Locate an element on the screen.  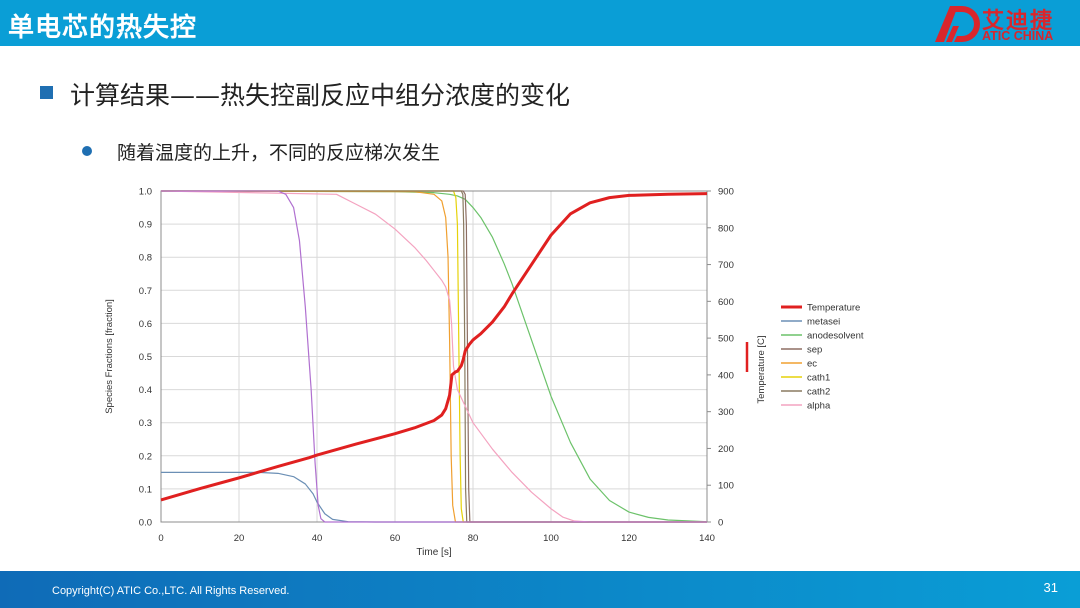
atic-logo-icon is located at coordinates (957, 24).